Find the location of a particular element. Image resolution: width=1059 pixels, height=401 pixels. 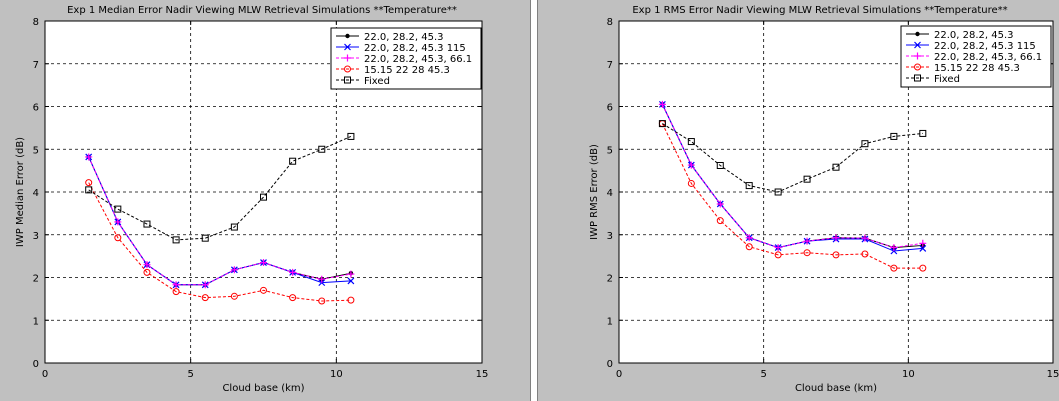

series-plus is located at coordinates (792, 176).